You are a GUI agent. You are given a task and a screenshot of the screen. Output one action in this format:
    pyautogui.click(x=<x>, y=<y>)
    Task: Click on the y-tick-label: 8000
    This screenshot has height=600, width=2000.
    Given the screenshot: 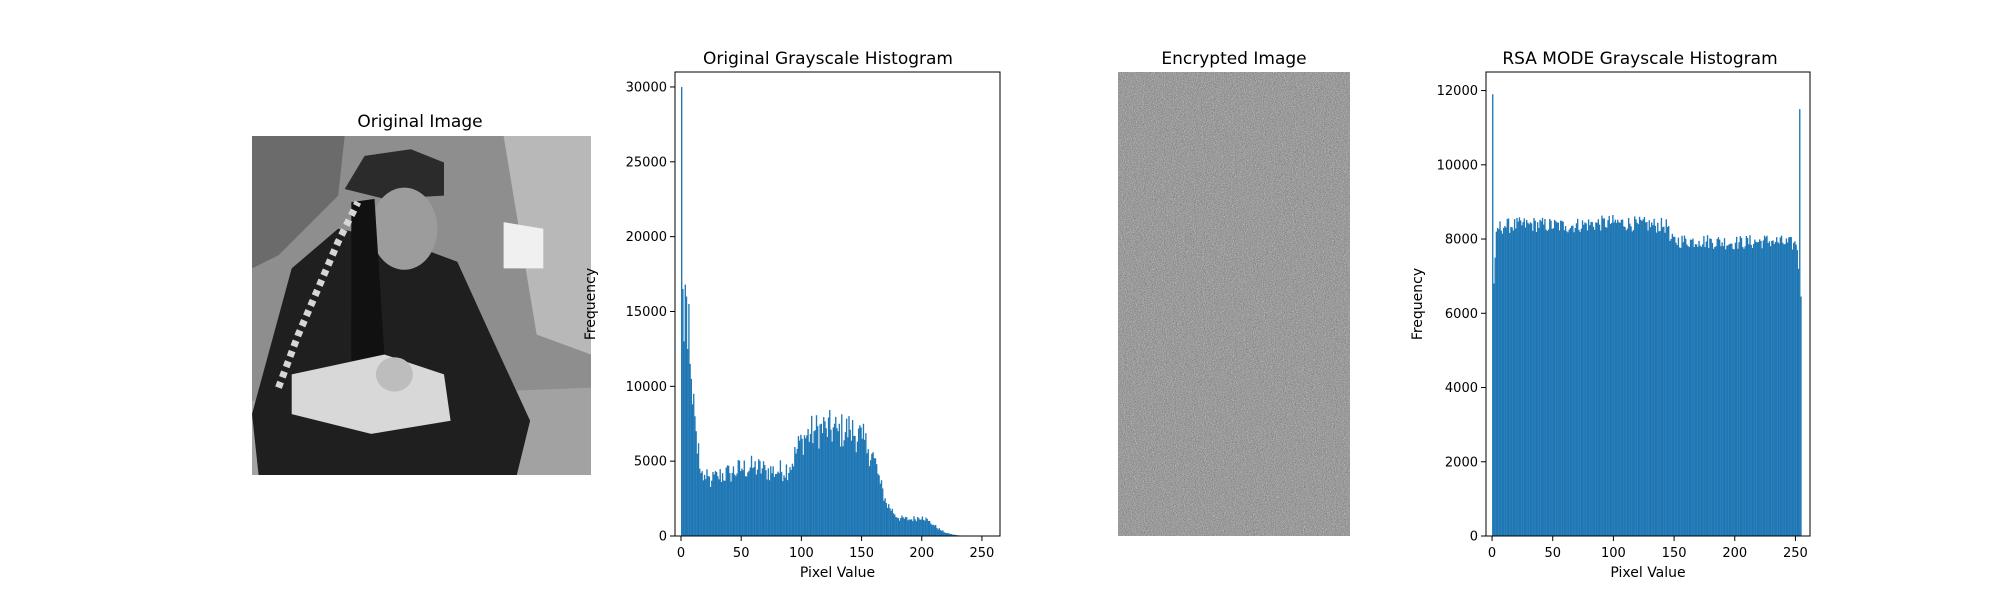 What is the action you would take?
    pyautogui.click(x=1461, y=240)
    